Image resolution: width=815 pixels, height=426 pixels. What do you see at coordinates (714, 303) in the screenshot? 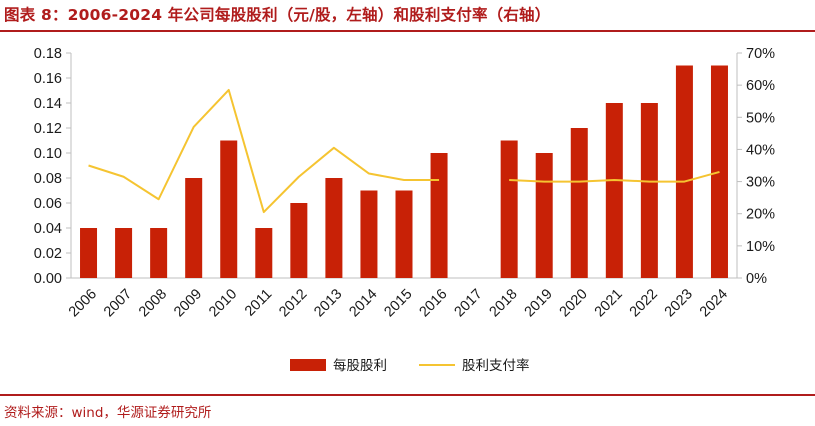
I see `x-axis-tick-label: 2024` at bounding box center [714, 303].